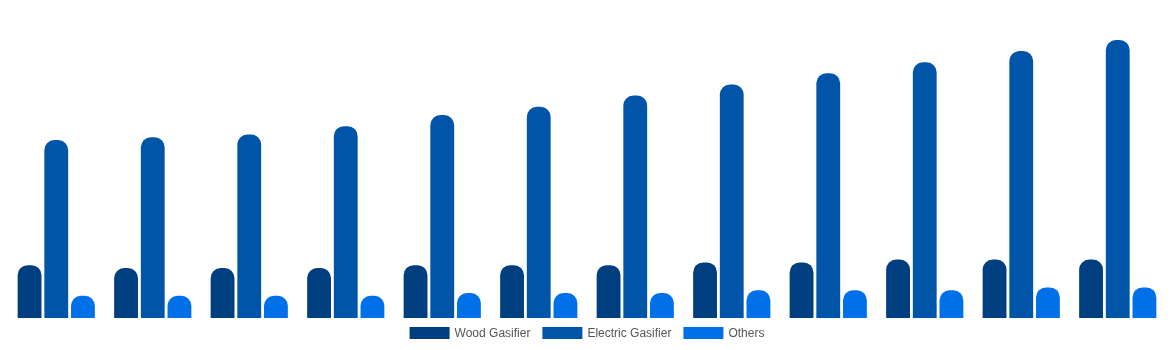  I want to click on legend-label: Electric Gasifier, so click(629, 333).